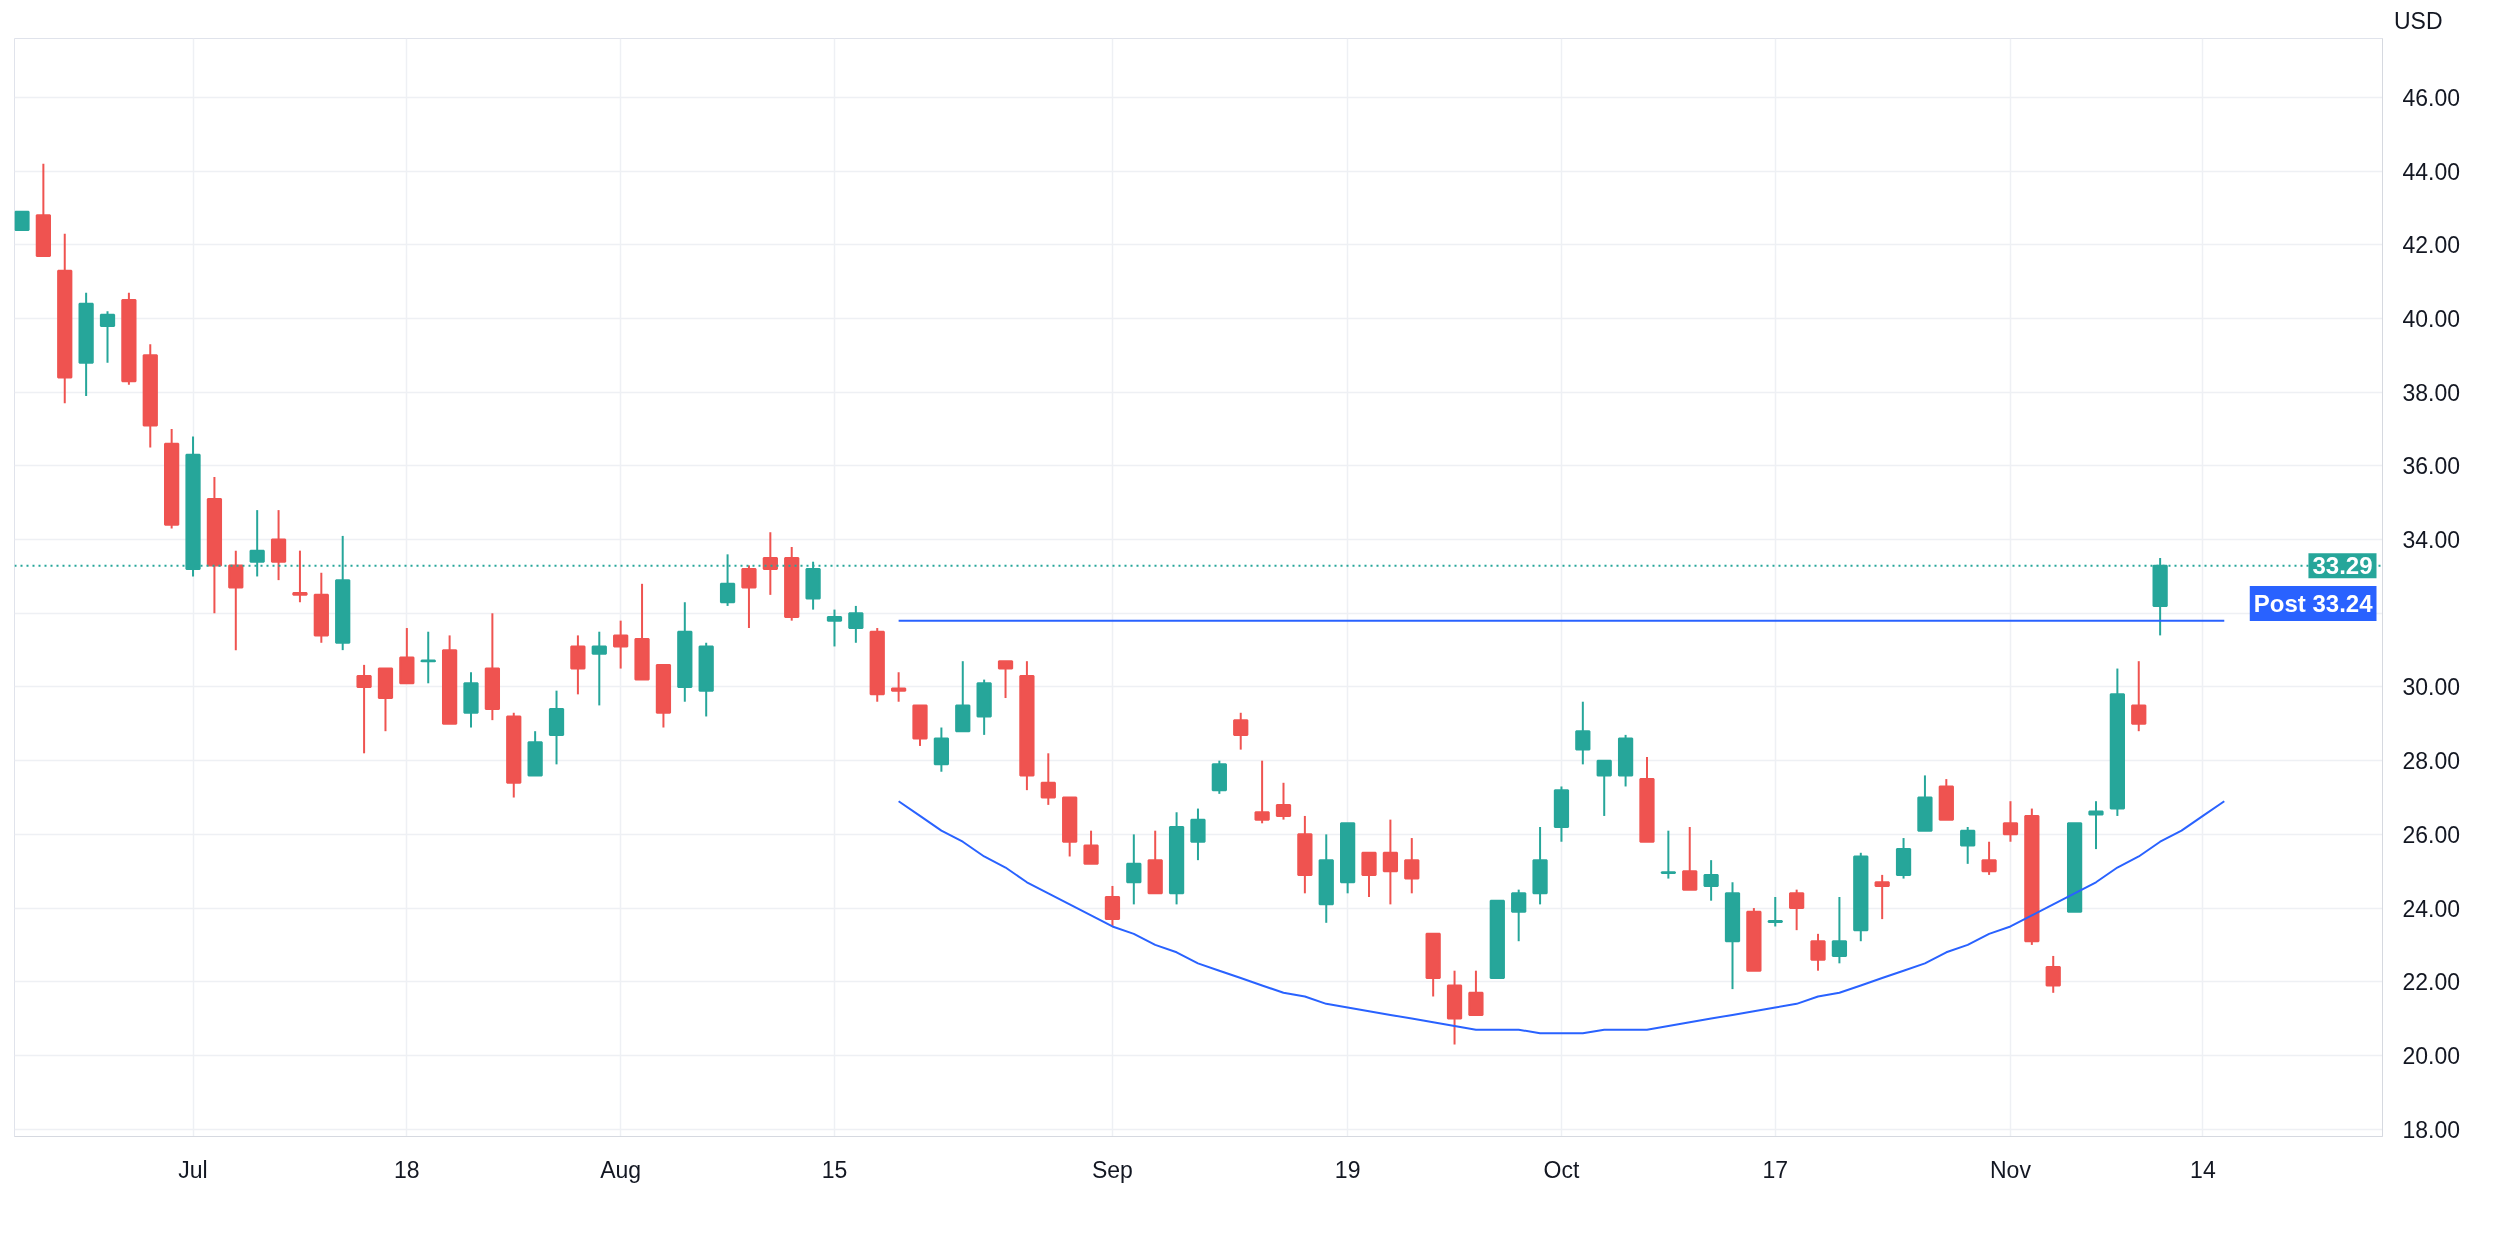 This screenshot has height=1236, width=2500. Describe the element at coordinates (1775, 1169) in the screenshot. I see `x-tick-label: 17` at that location.